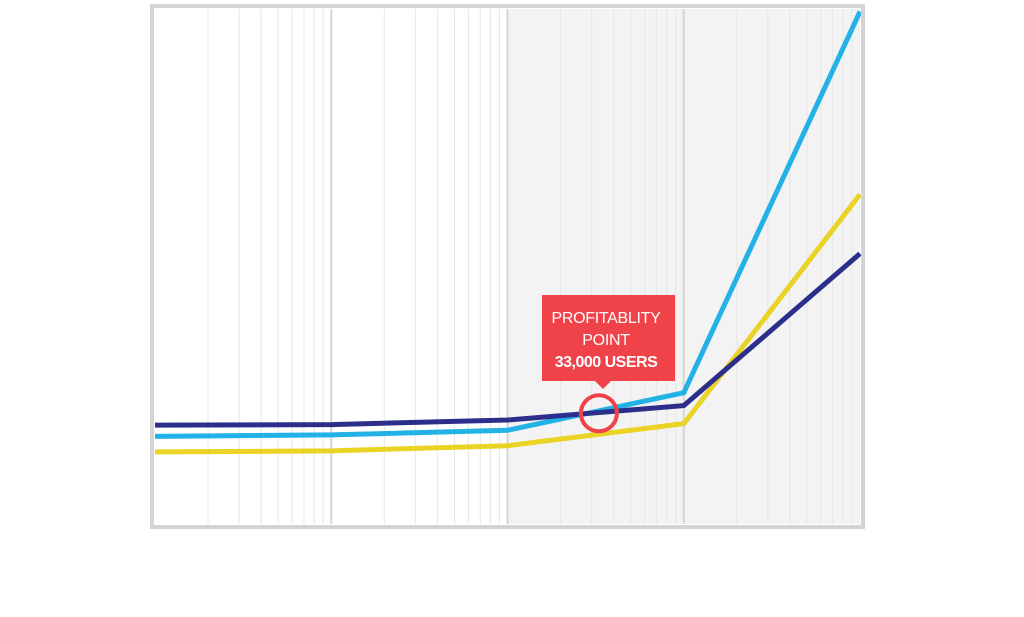 This screenshot has height=617, width=1024. What do you see at coordinates (606, 318) in the screenshot?
I see `callout-line1: PROFITABLITY` at bounding box center [606, 318].